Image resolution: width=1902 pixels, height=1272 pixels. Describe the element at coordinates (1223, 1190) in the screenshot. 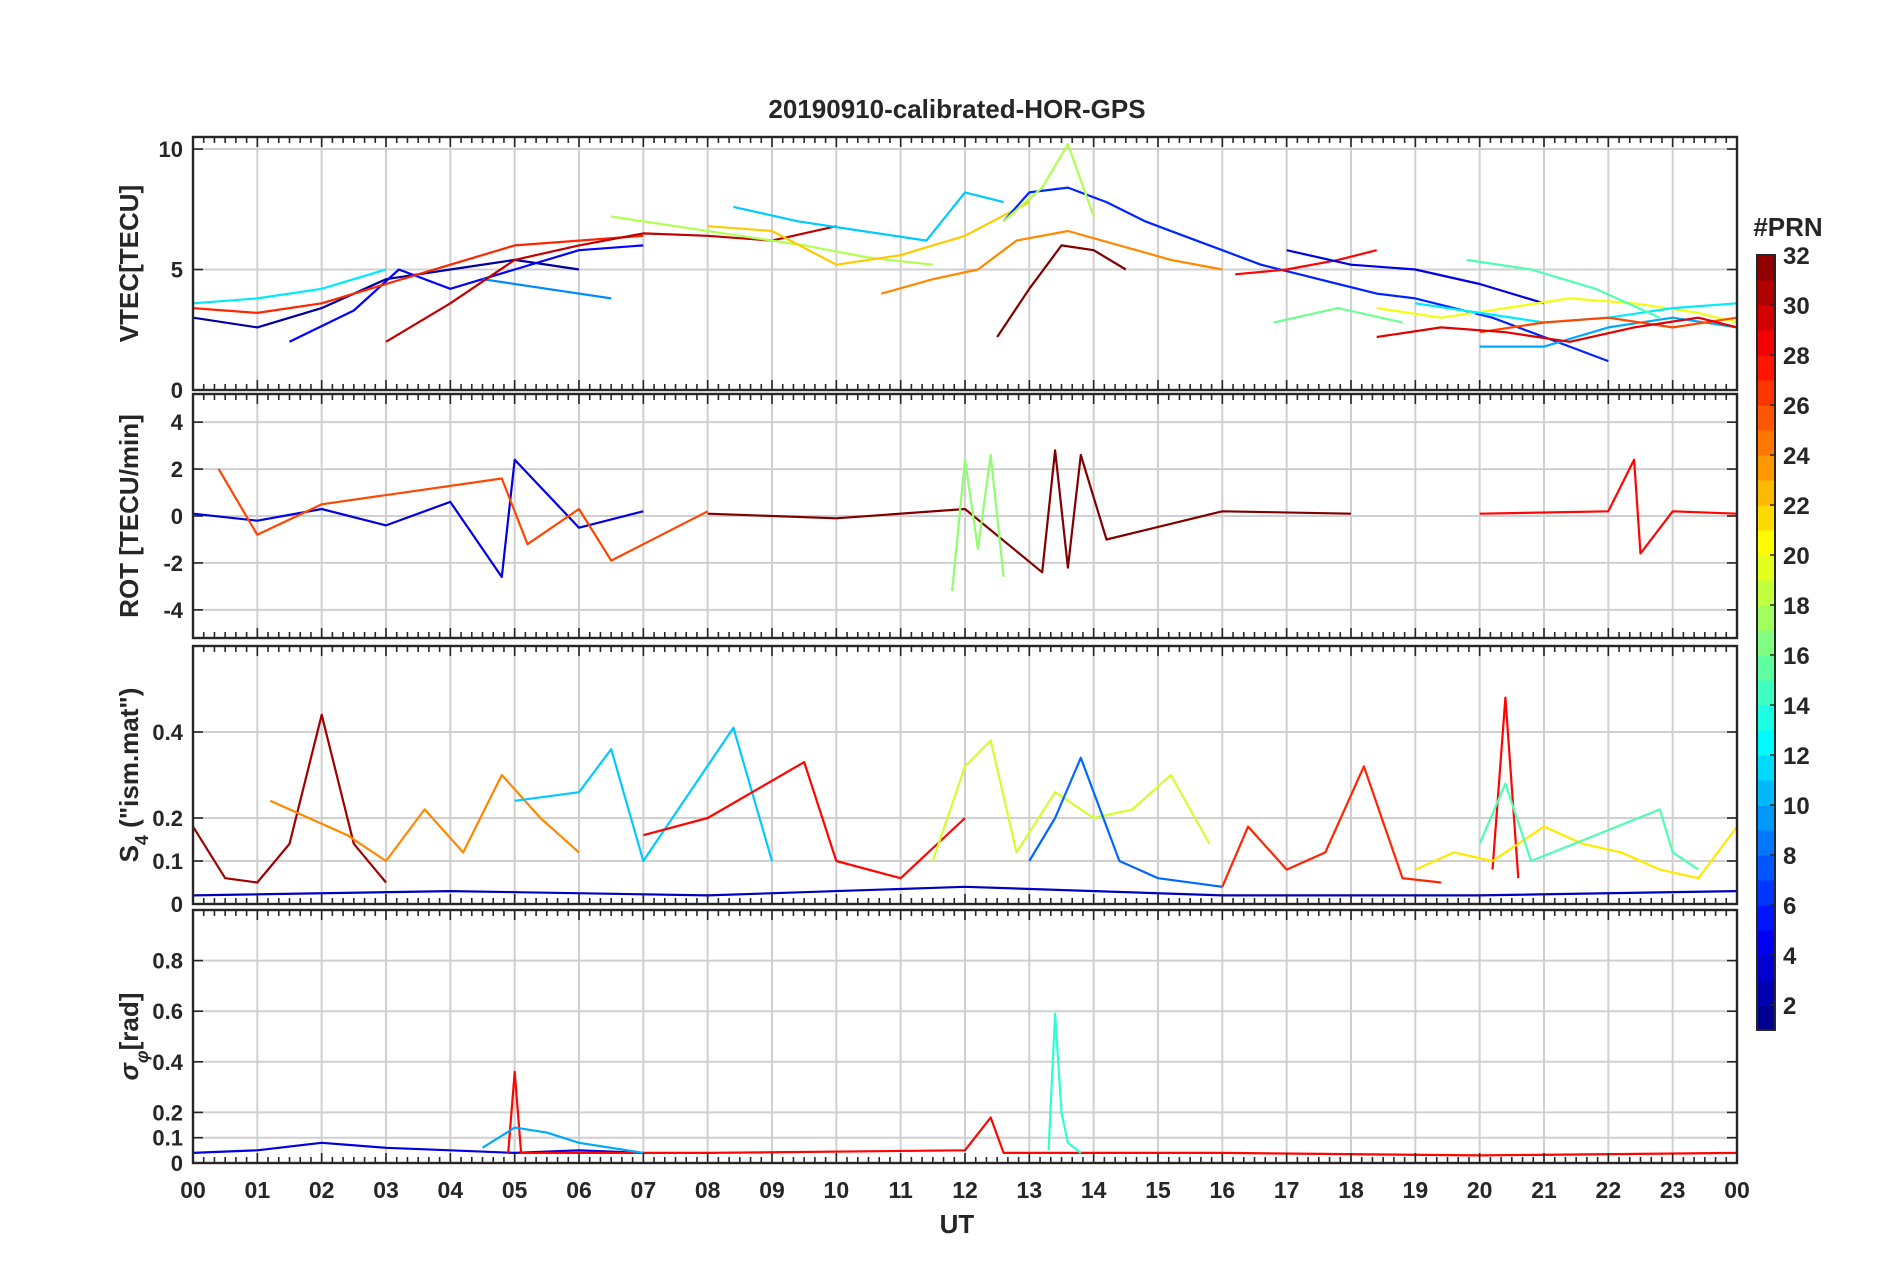

I see `x-tick-label: 16` at that location.